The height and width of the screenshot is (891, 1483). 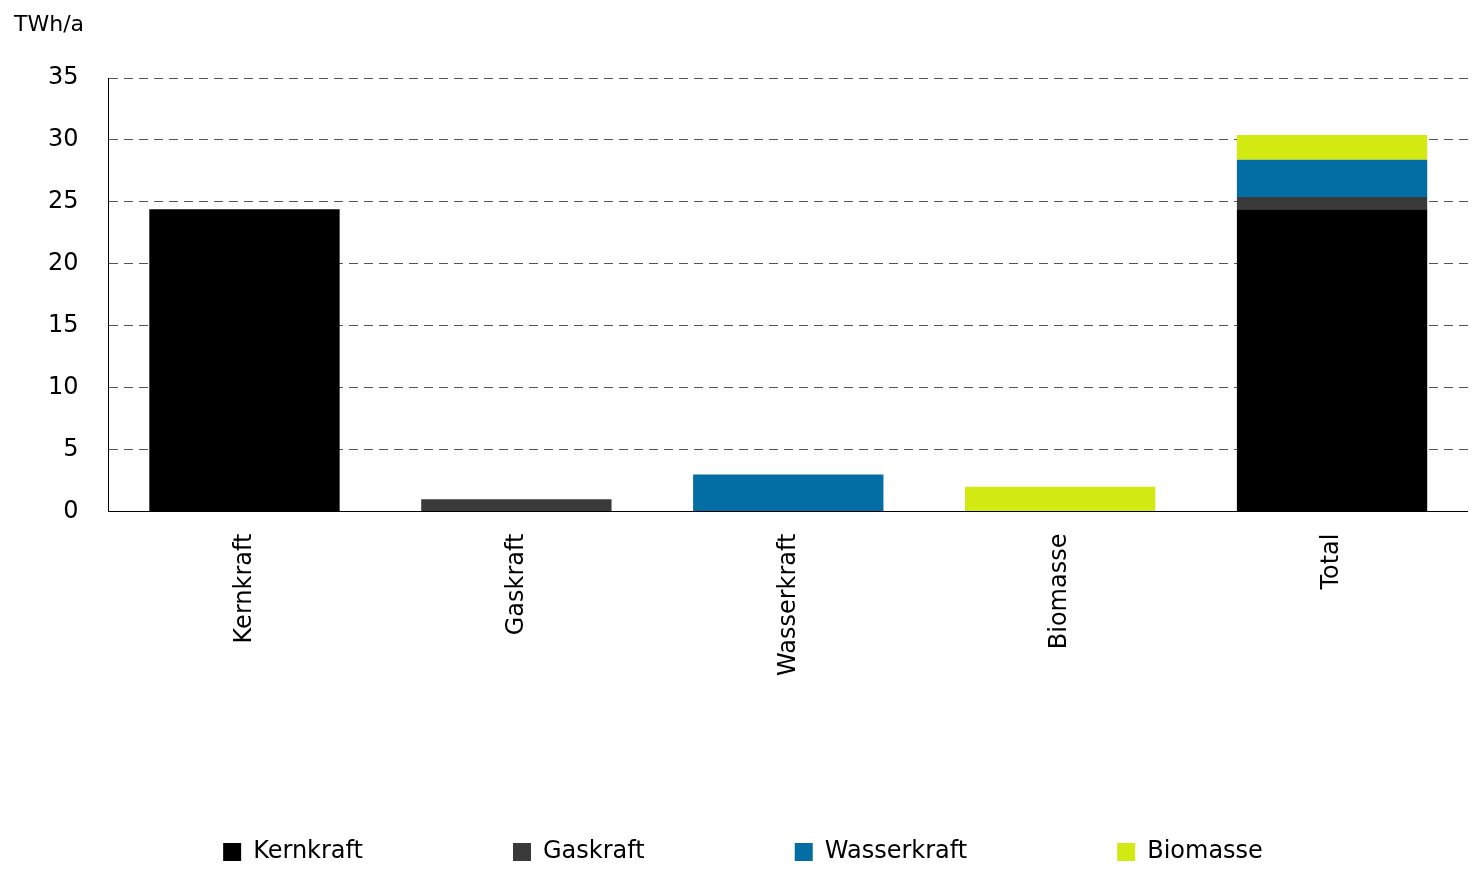 What do you see at coordinates (71, 509) in the screenshot?
I see `y-tick-label: 0` at bounding box center [71, 509].